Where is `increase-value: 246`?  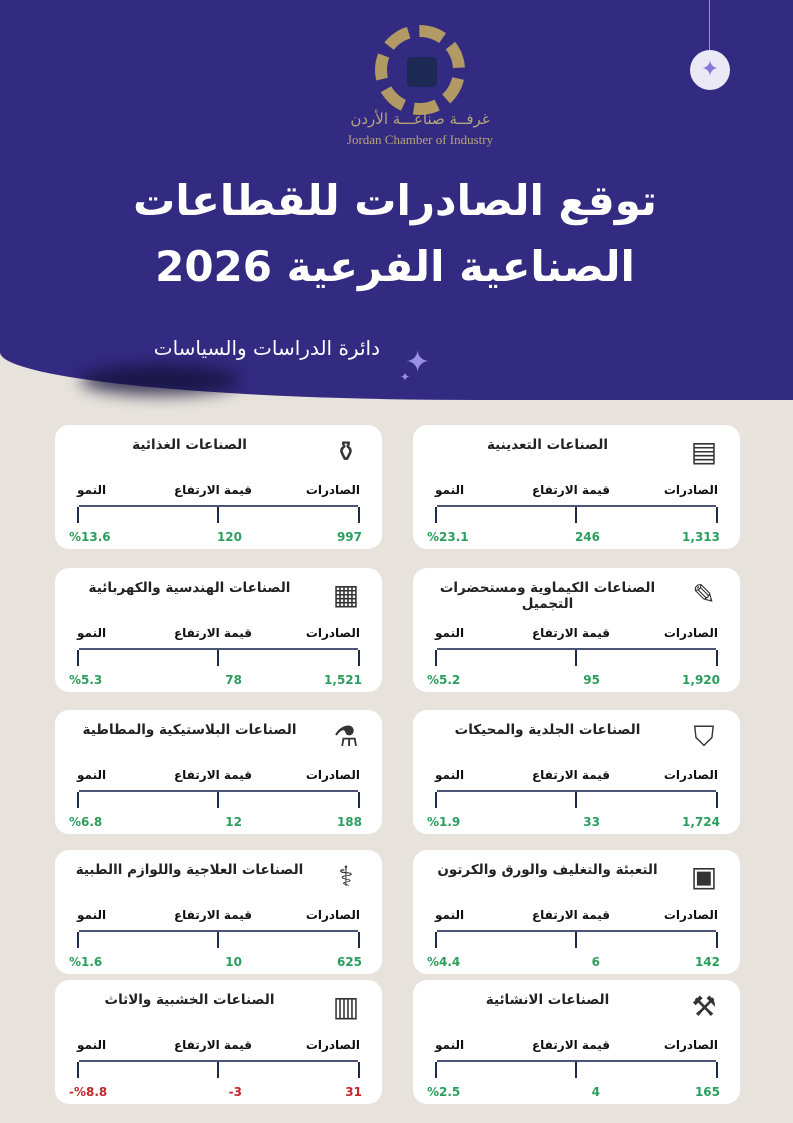 increase-value: 246 is located at coordinates (587, 537).